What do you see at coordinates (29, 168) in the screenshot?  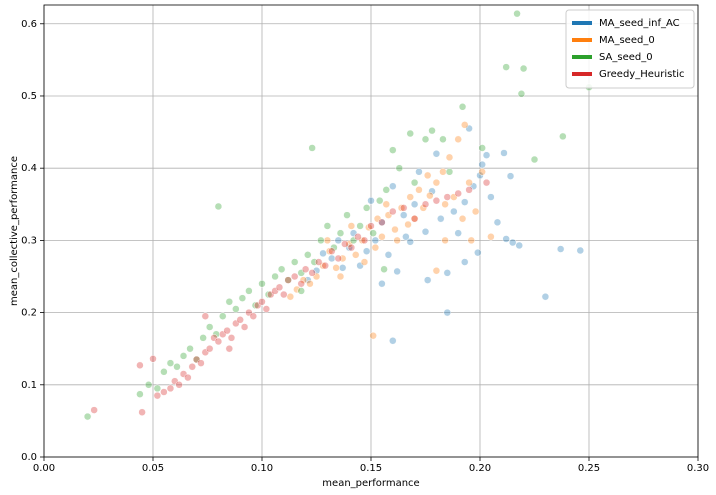 I see `y-tick-label: 0.4` at bounding box center [29, 168].